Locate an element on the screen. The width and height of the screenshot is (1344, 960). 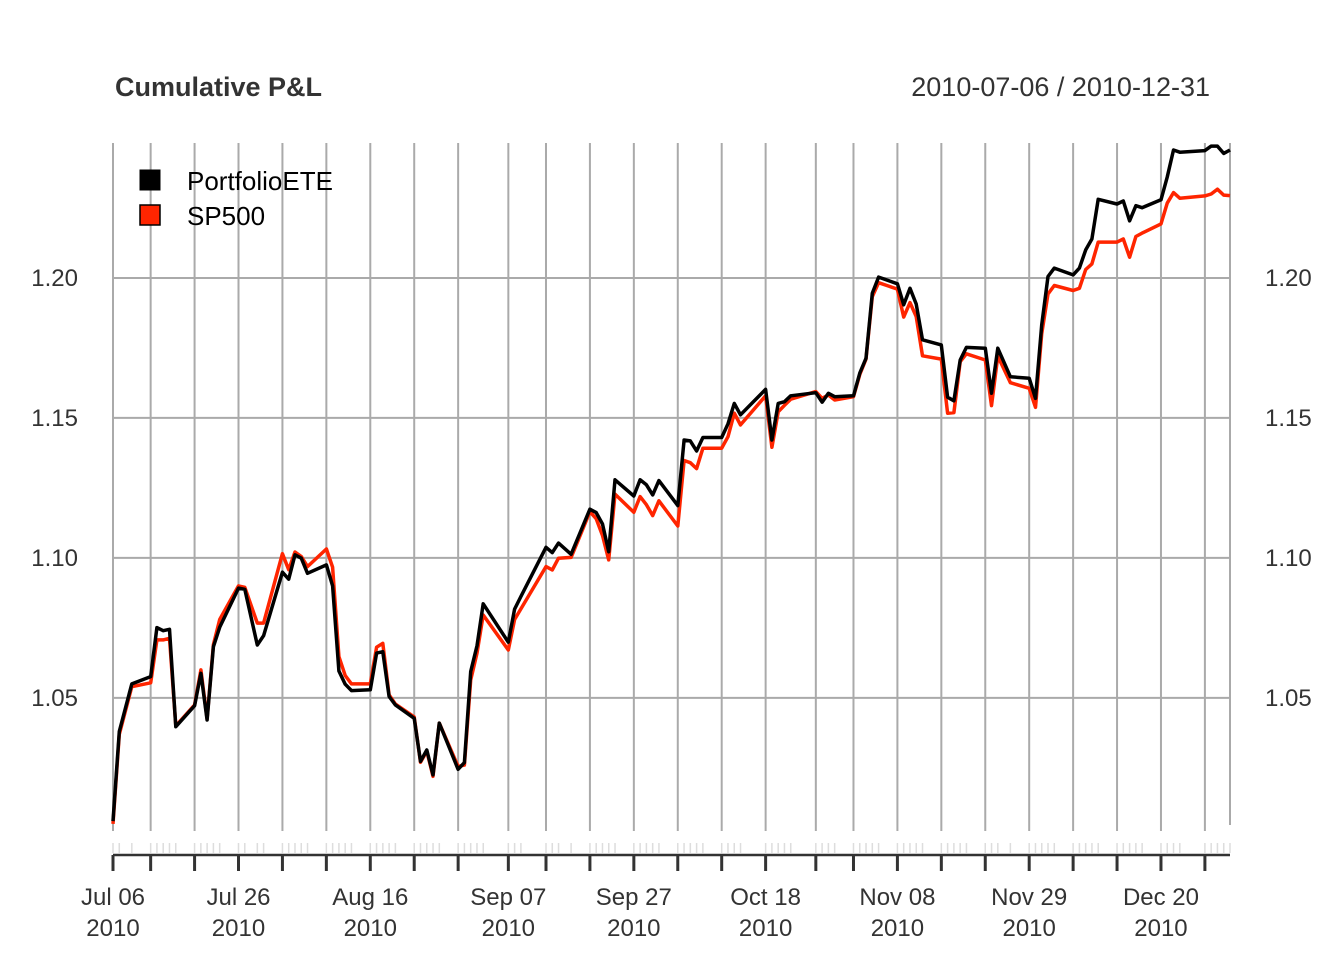
x-tick-label: Jul 26 is located at coordinates (238, 897).